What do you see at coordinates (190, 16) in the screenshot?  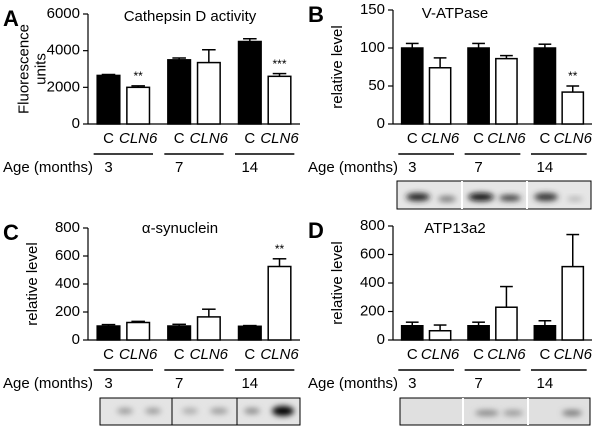 I see `chart-title: Cathepsin D activity` at bounding box center [190, 16].